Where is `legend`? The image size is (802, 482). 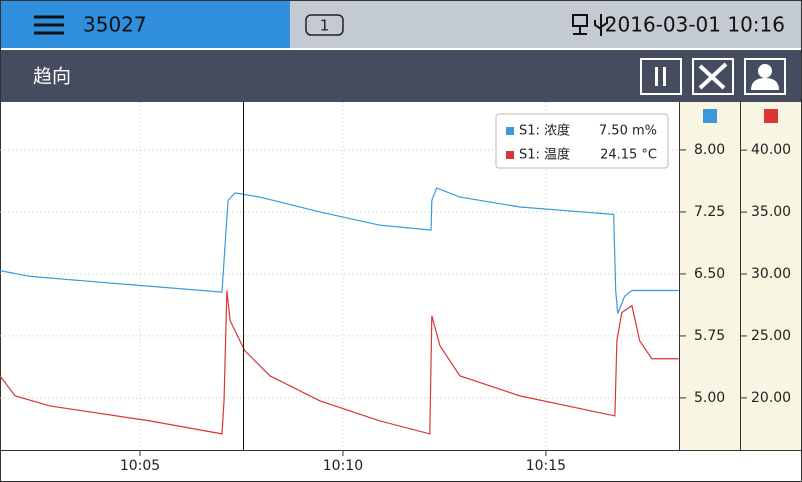 legend is located at coordinates (582, 141).